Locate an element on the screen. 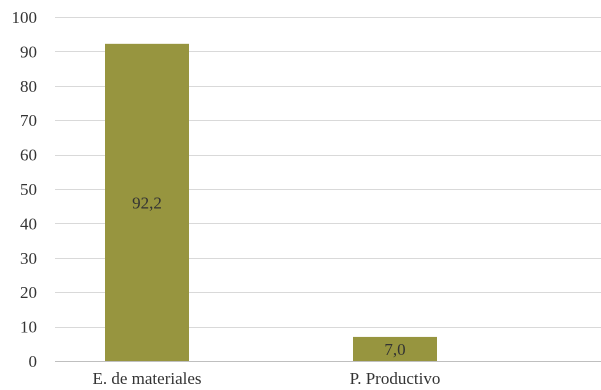 This screenshot has width=601, height=390. y-tick-label-20: 20 is located at coordinates (28, 292).